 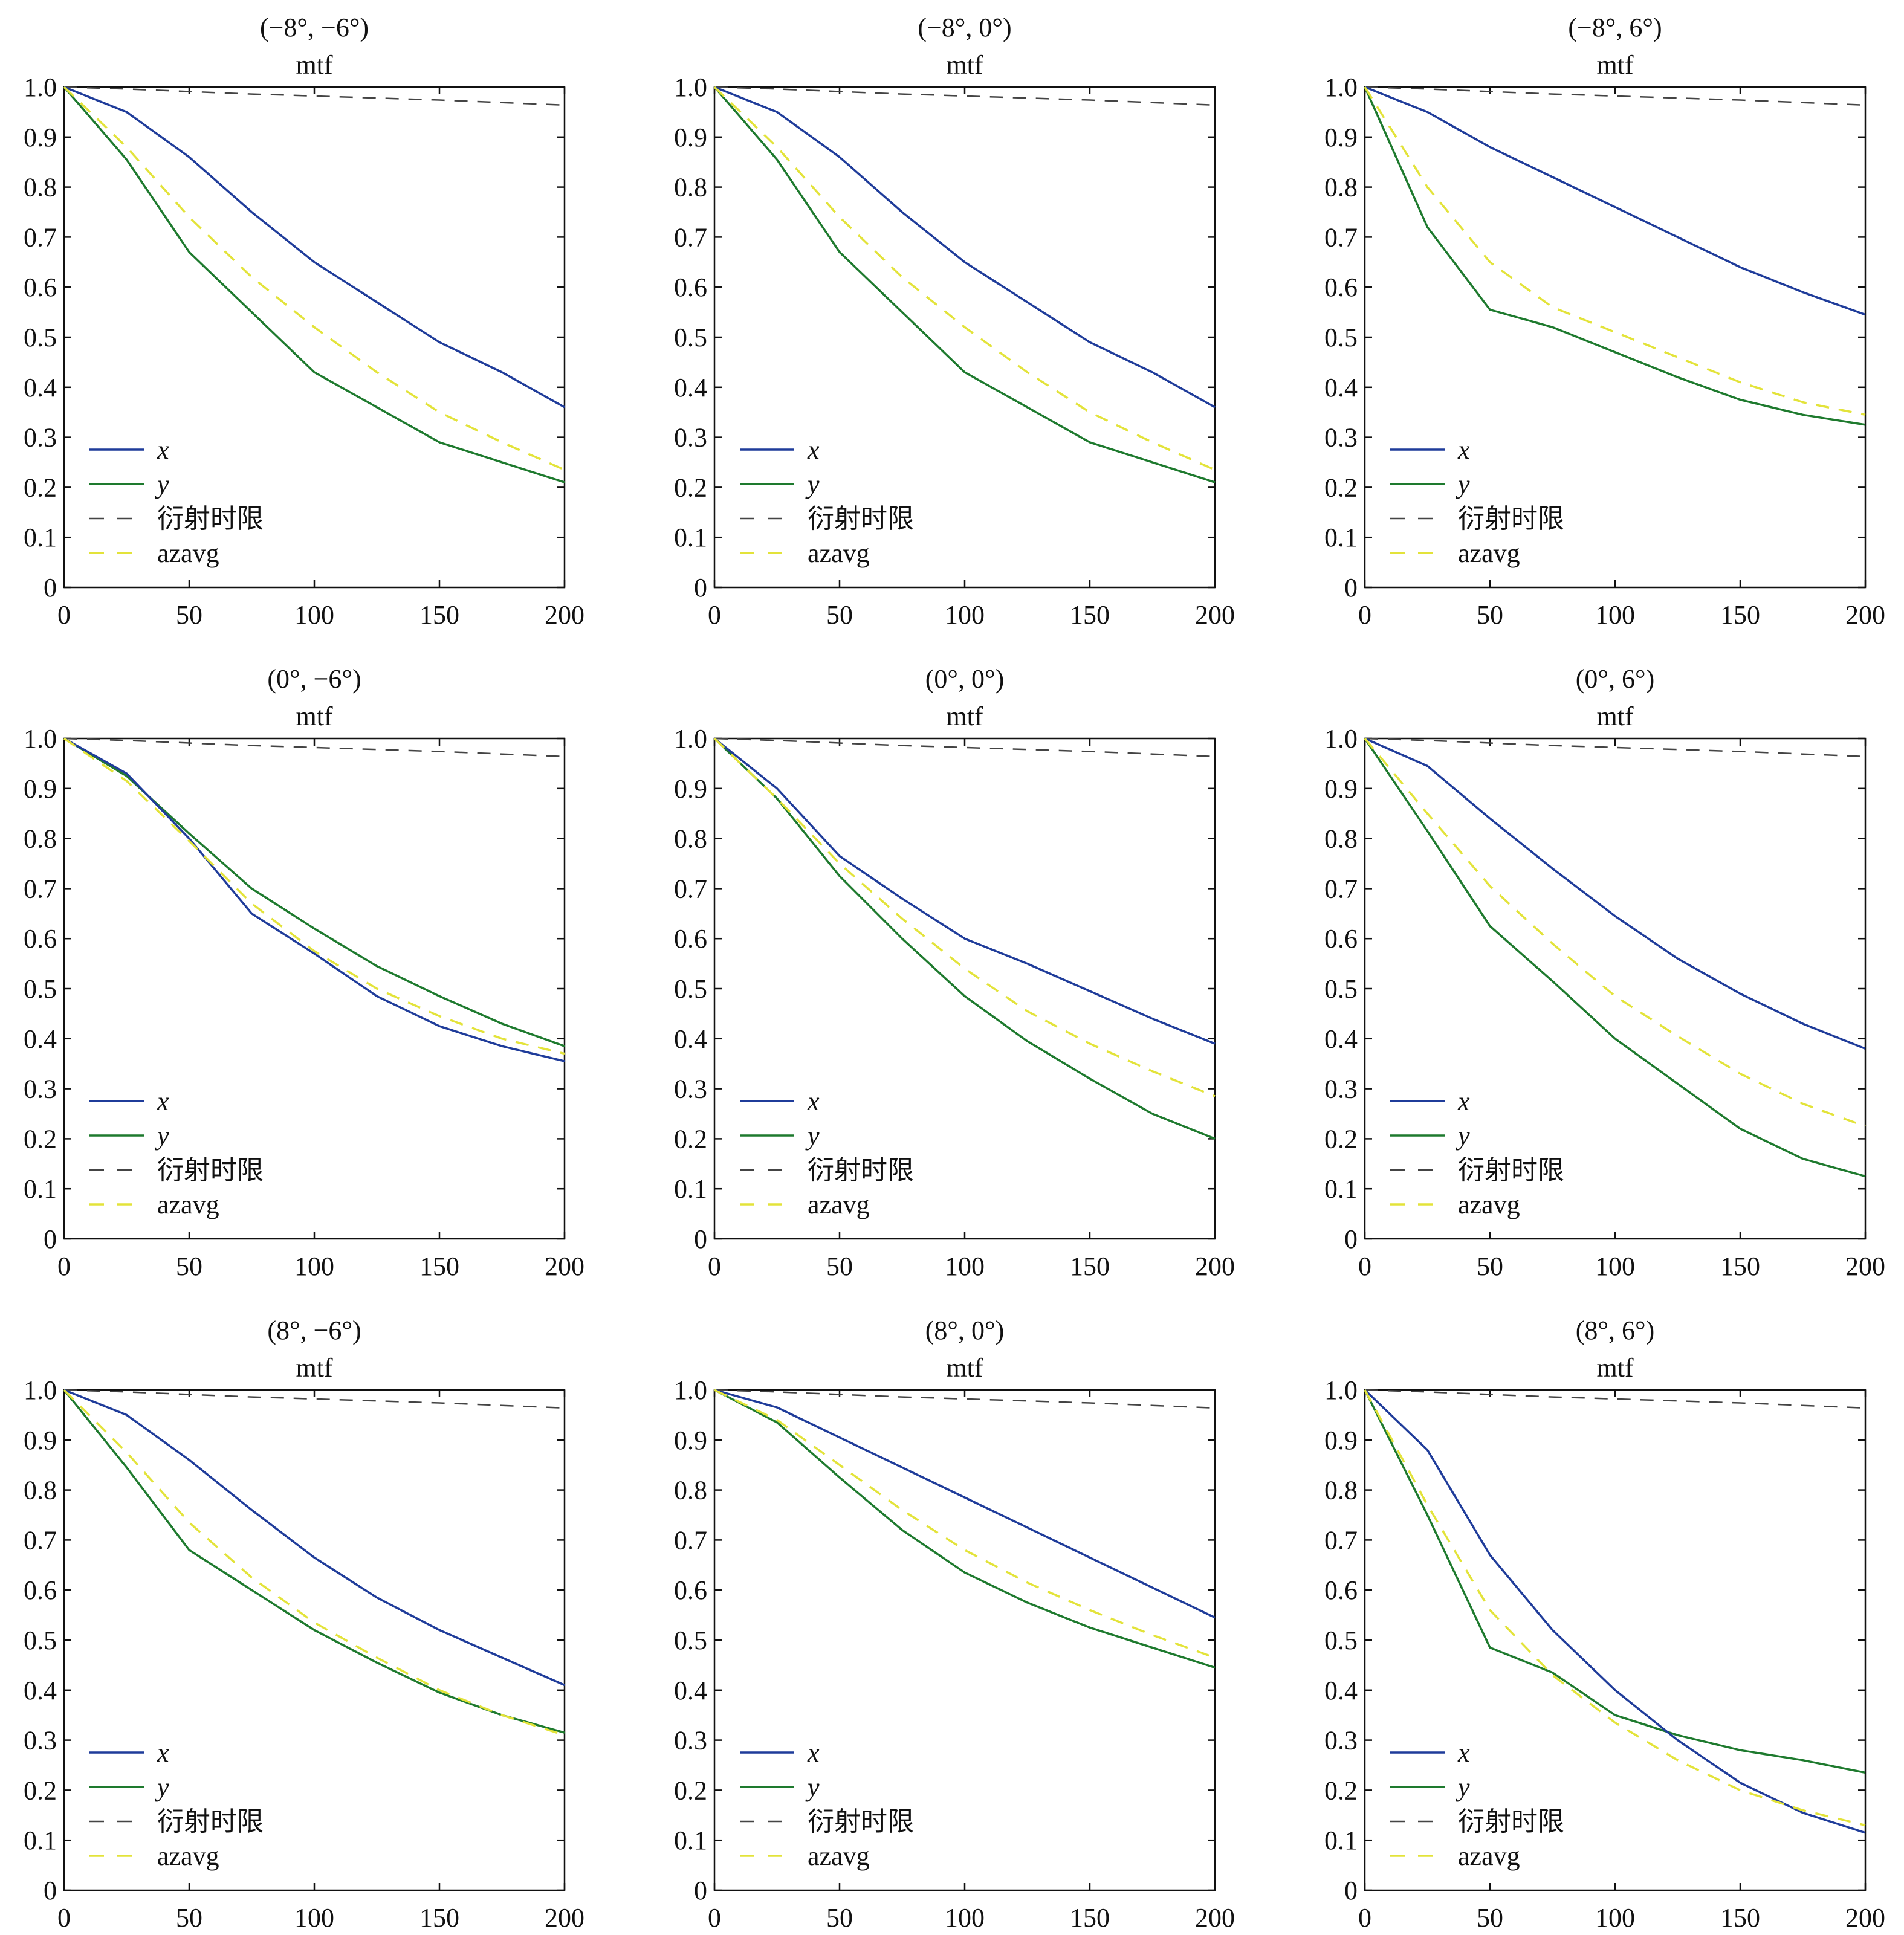 What do you see at coordinates (314, 284) in the screenshot?
I see `series-line-y` at bounding box center [314, 284].